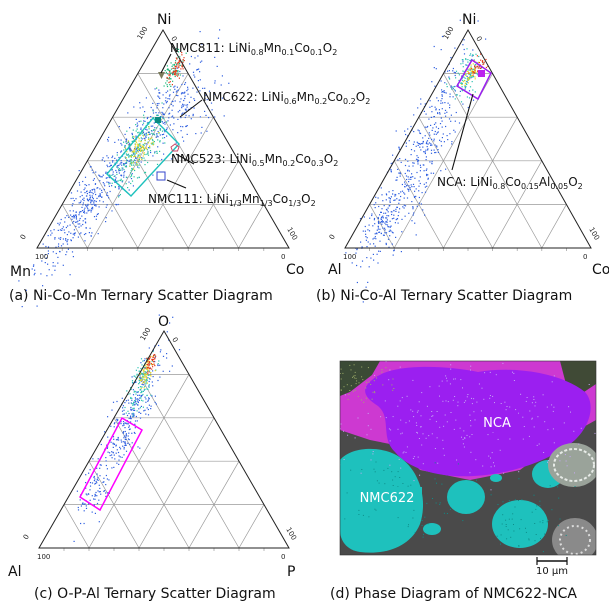 Image resolution: width=609 pixels, height=602 pixels. What do you see at coordinates (174, 340) in the screenshot?
I see `panel-c-tick-top-0: 0` at bounding box center [174, 340].